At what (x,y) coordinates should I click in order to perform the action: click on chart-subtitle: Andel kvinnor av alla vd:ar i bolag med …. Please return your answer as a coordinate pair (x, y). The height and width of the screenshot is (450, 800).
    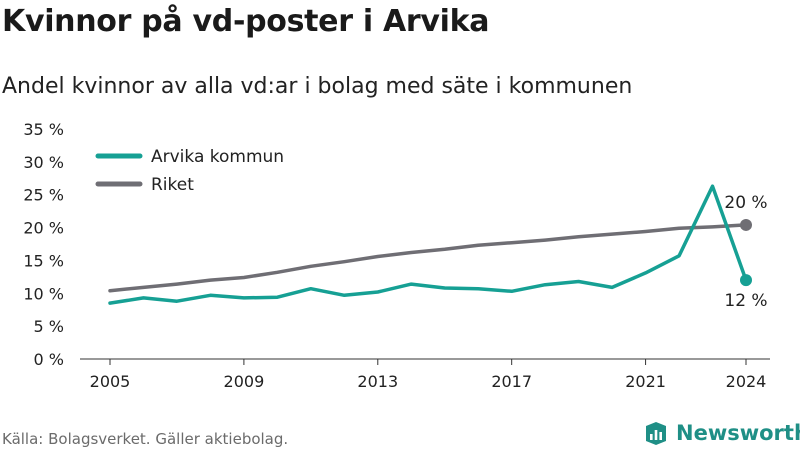
    Looking at the image, I should click on (317, 86).